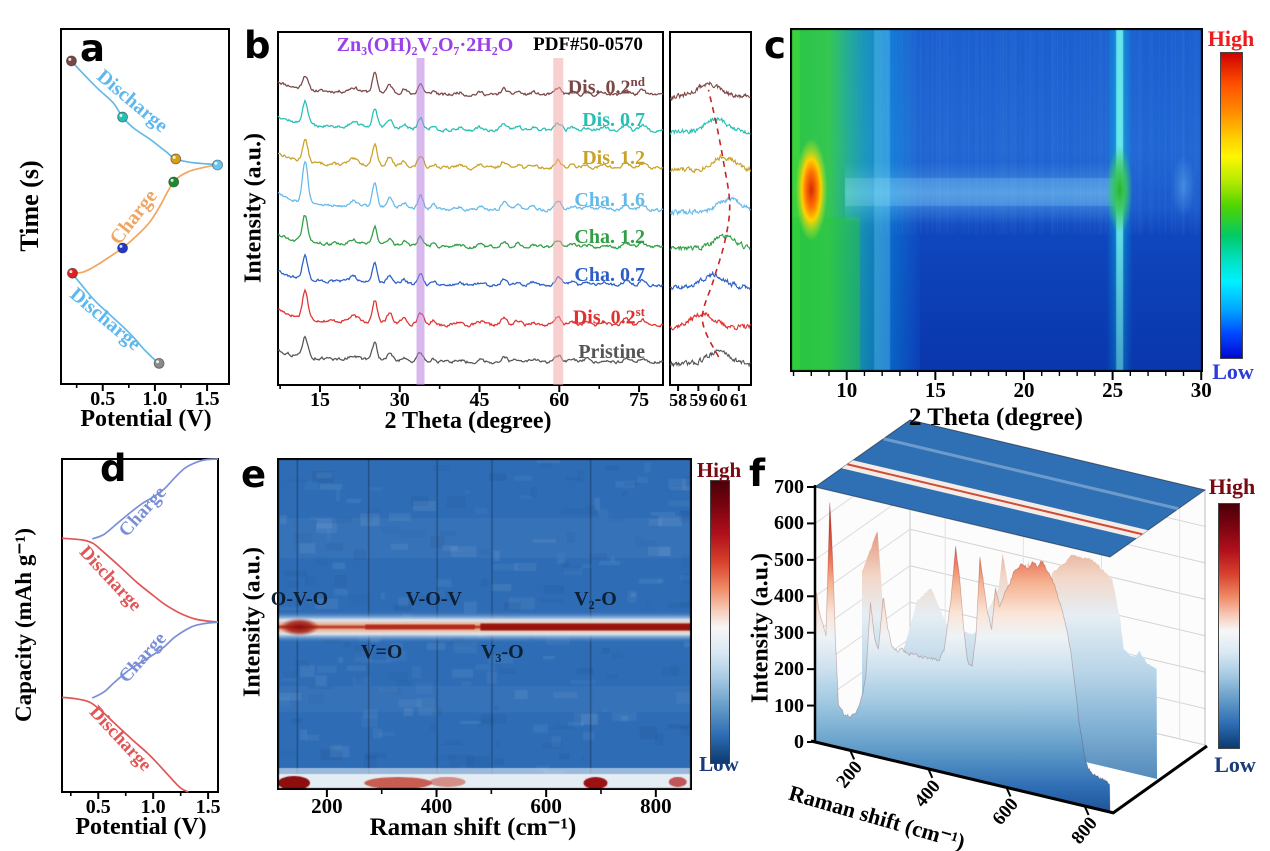 The image size is (1270, 851). I want to click on series-label: Pristine, so click(611, 352).